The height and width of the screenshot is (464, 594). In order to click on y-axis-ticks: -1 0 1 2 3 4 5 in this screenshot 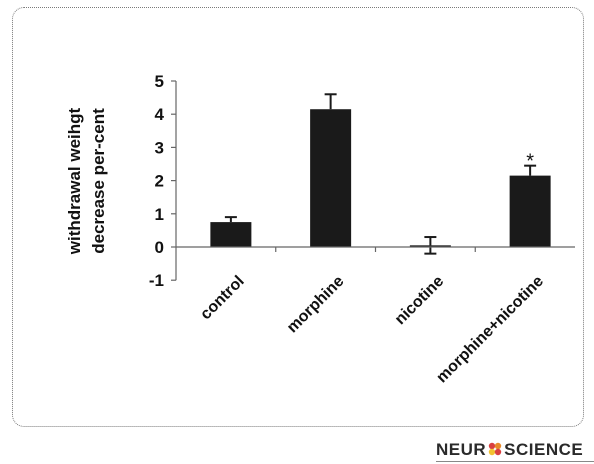, I will do `click(162, 181)`.